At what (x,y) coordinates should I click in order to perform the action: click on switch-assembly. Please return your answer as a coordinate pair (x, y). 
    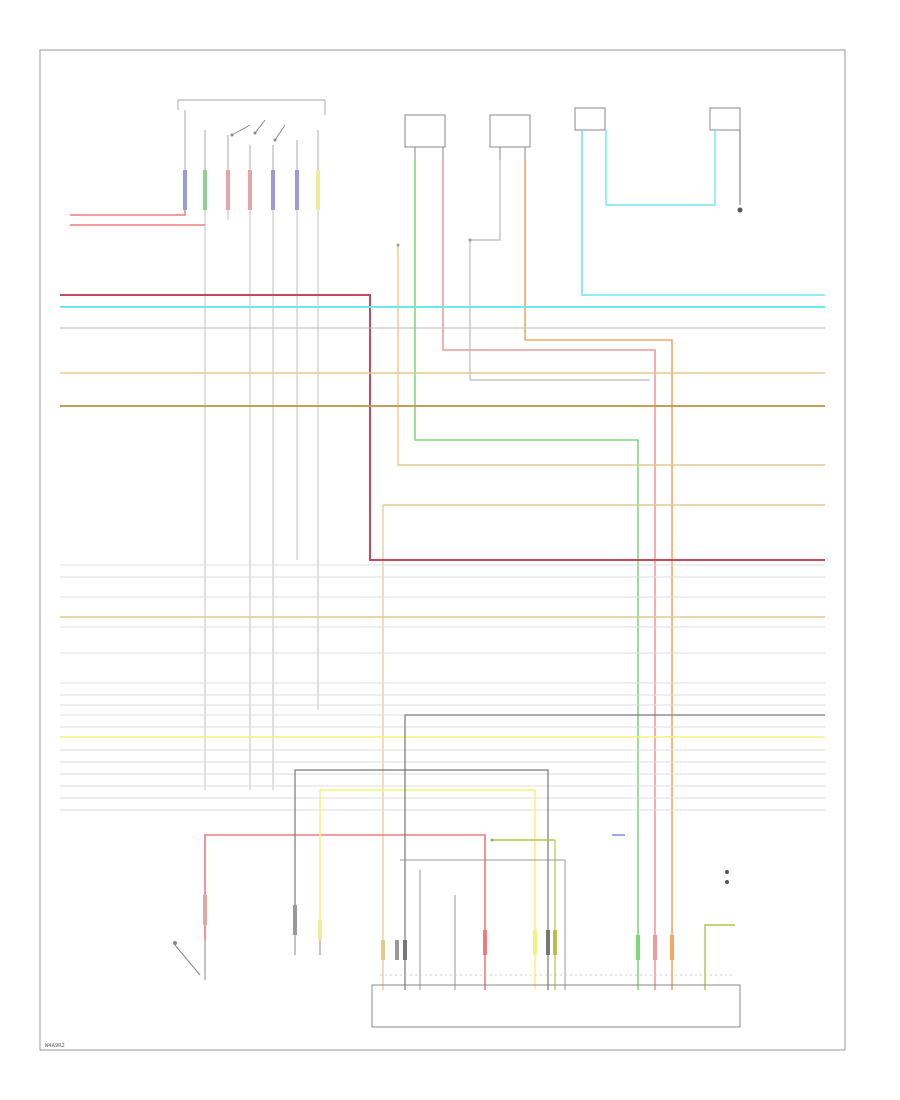
    Looking at the image, I should click on (251, 134).